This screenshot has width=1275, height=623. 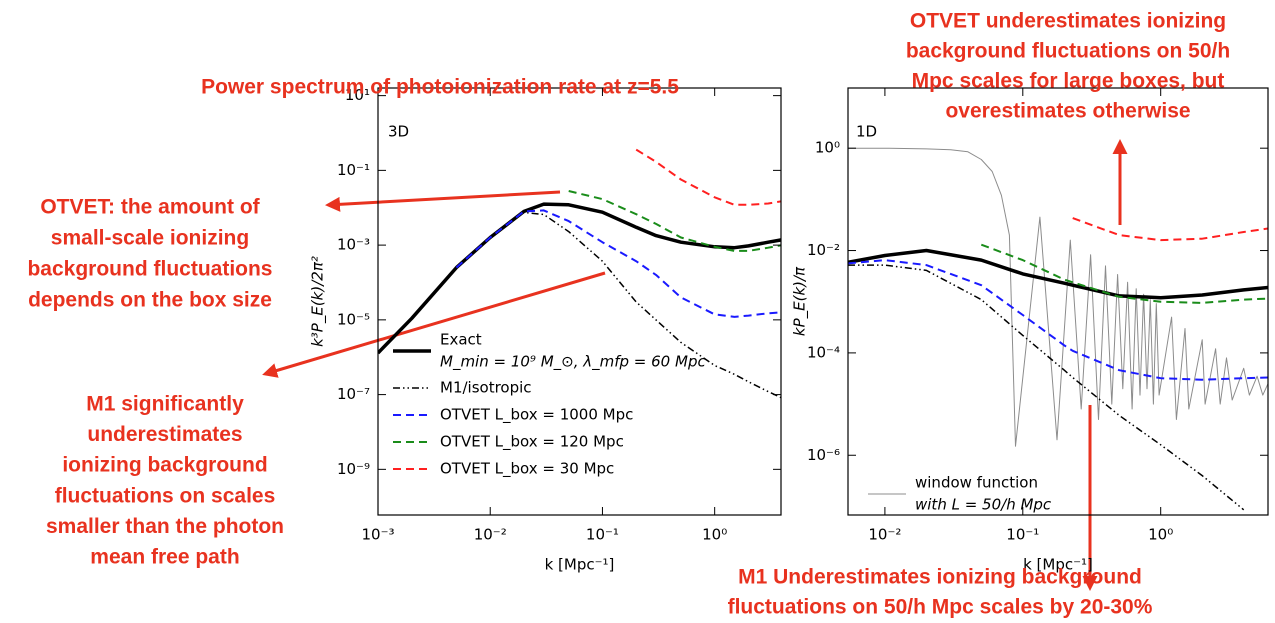 I want to click on y-tick-label: 10⁻⁷, so click(x=353, y=394).